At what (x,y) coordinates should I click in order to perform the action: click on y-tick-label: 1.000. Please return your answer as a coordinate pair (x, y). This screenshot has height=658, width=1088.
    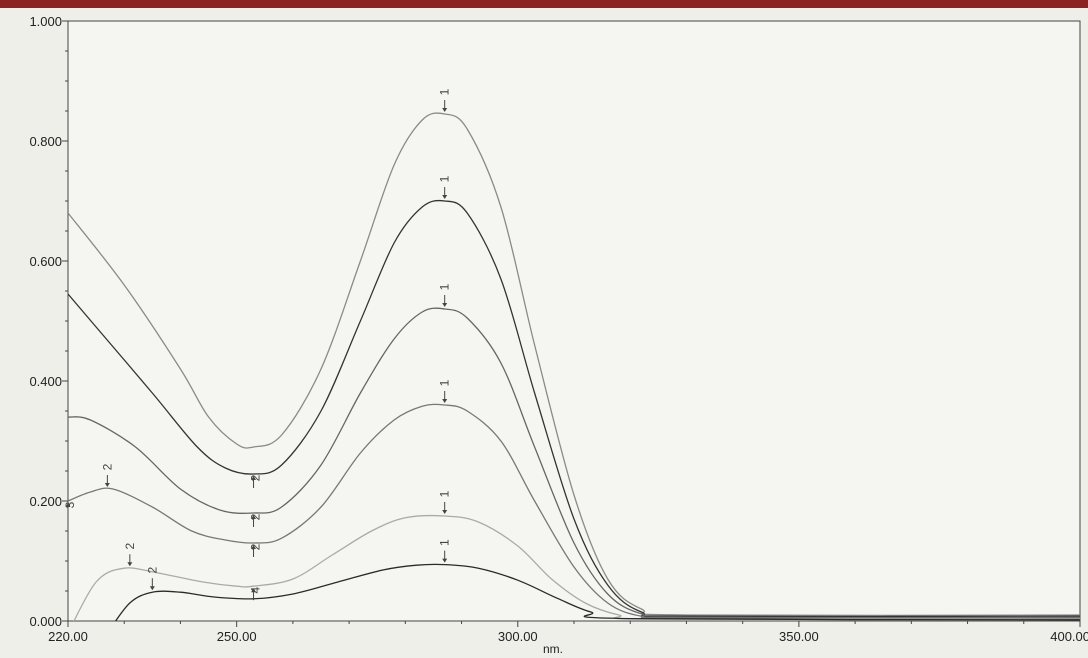
    Looking at the image, I should click on (45, 21).